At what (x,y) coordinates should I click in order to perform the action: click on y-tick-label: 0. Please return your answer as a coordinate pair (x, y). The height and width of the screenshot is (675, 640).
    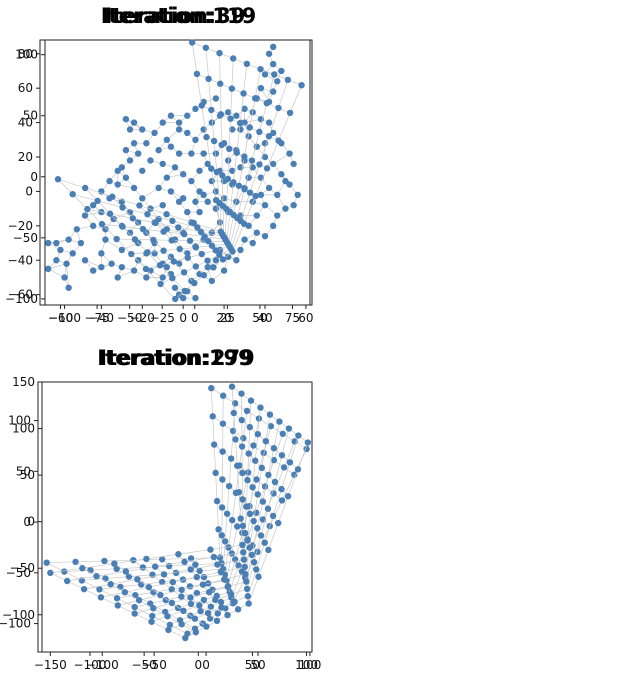
    Looking at the image, I should click on (27, 522).